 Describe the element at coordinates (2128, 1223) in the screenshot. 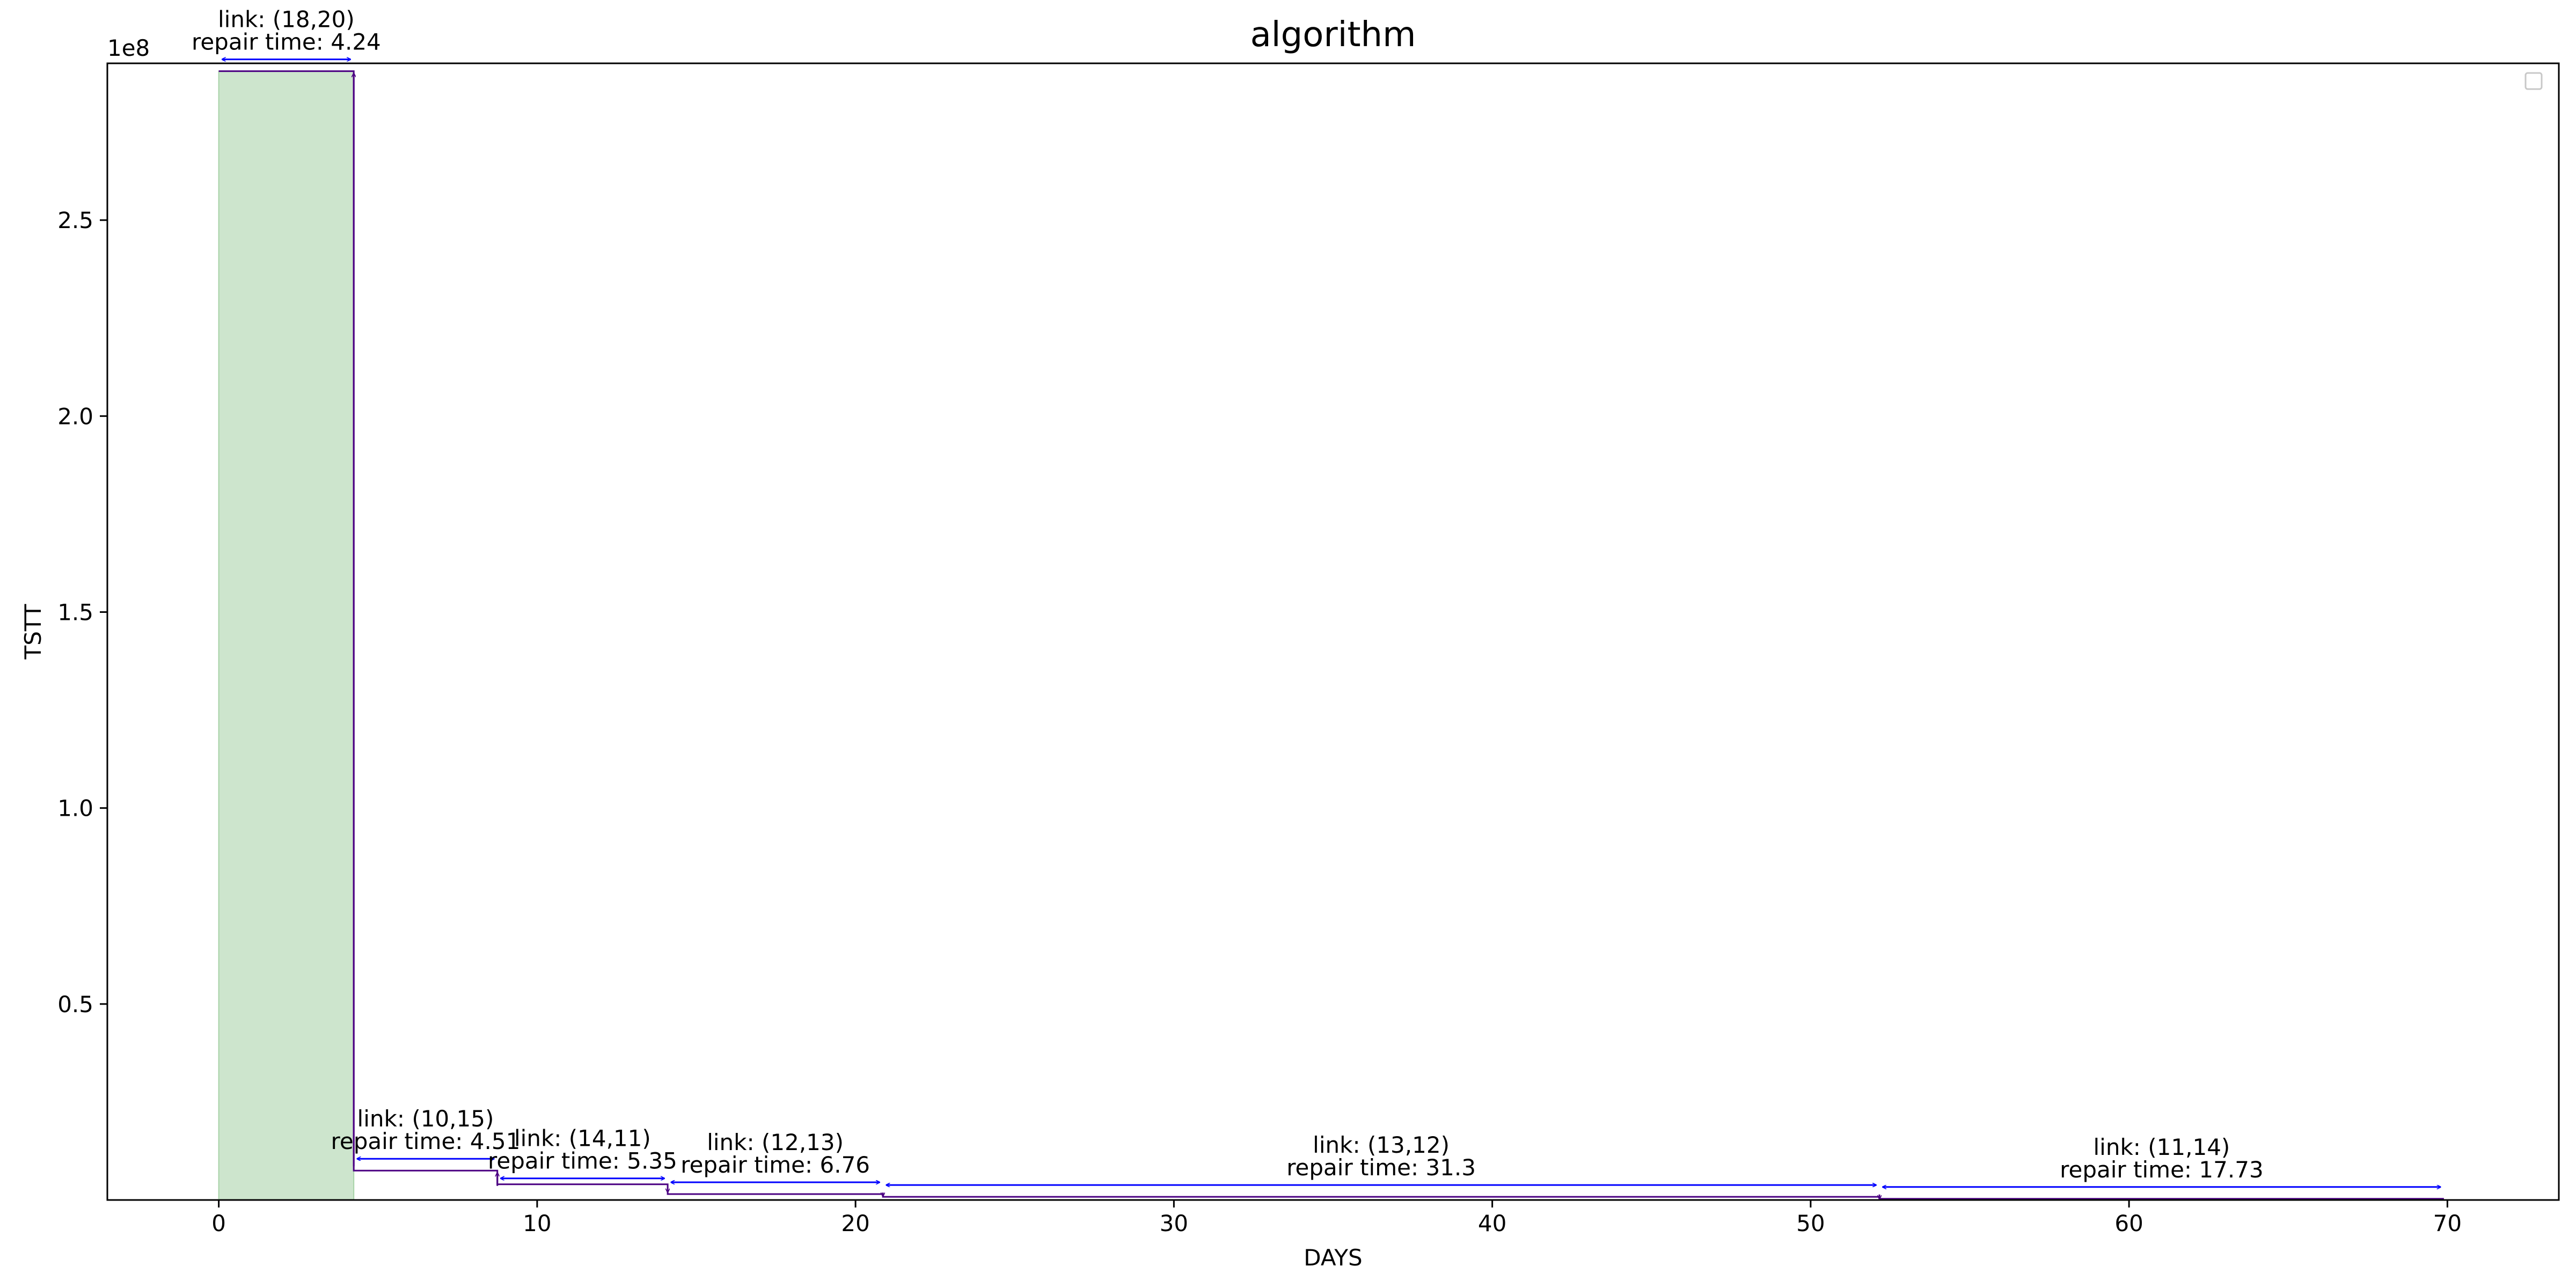

I see `x-tick-label: 60` at that location.